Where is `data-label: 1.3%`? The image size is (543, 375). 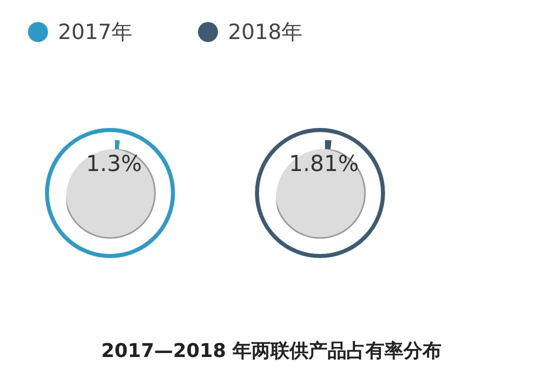
data-label: 1.3% is located at coordinates (114, 164).